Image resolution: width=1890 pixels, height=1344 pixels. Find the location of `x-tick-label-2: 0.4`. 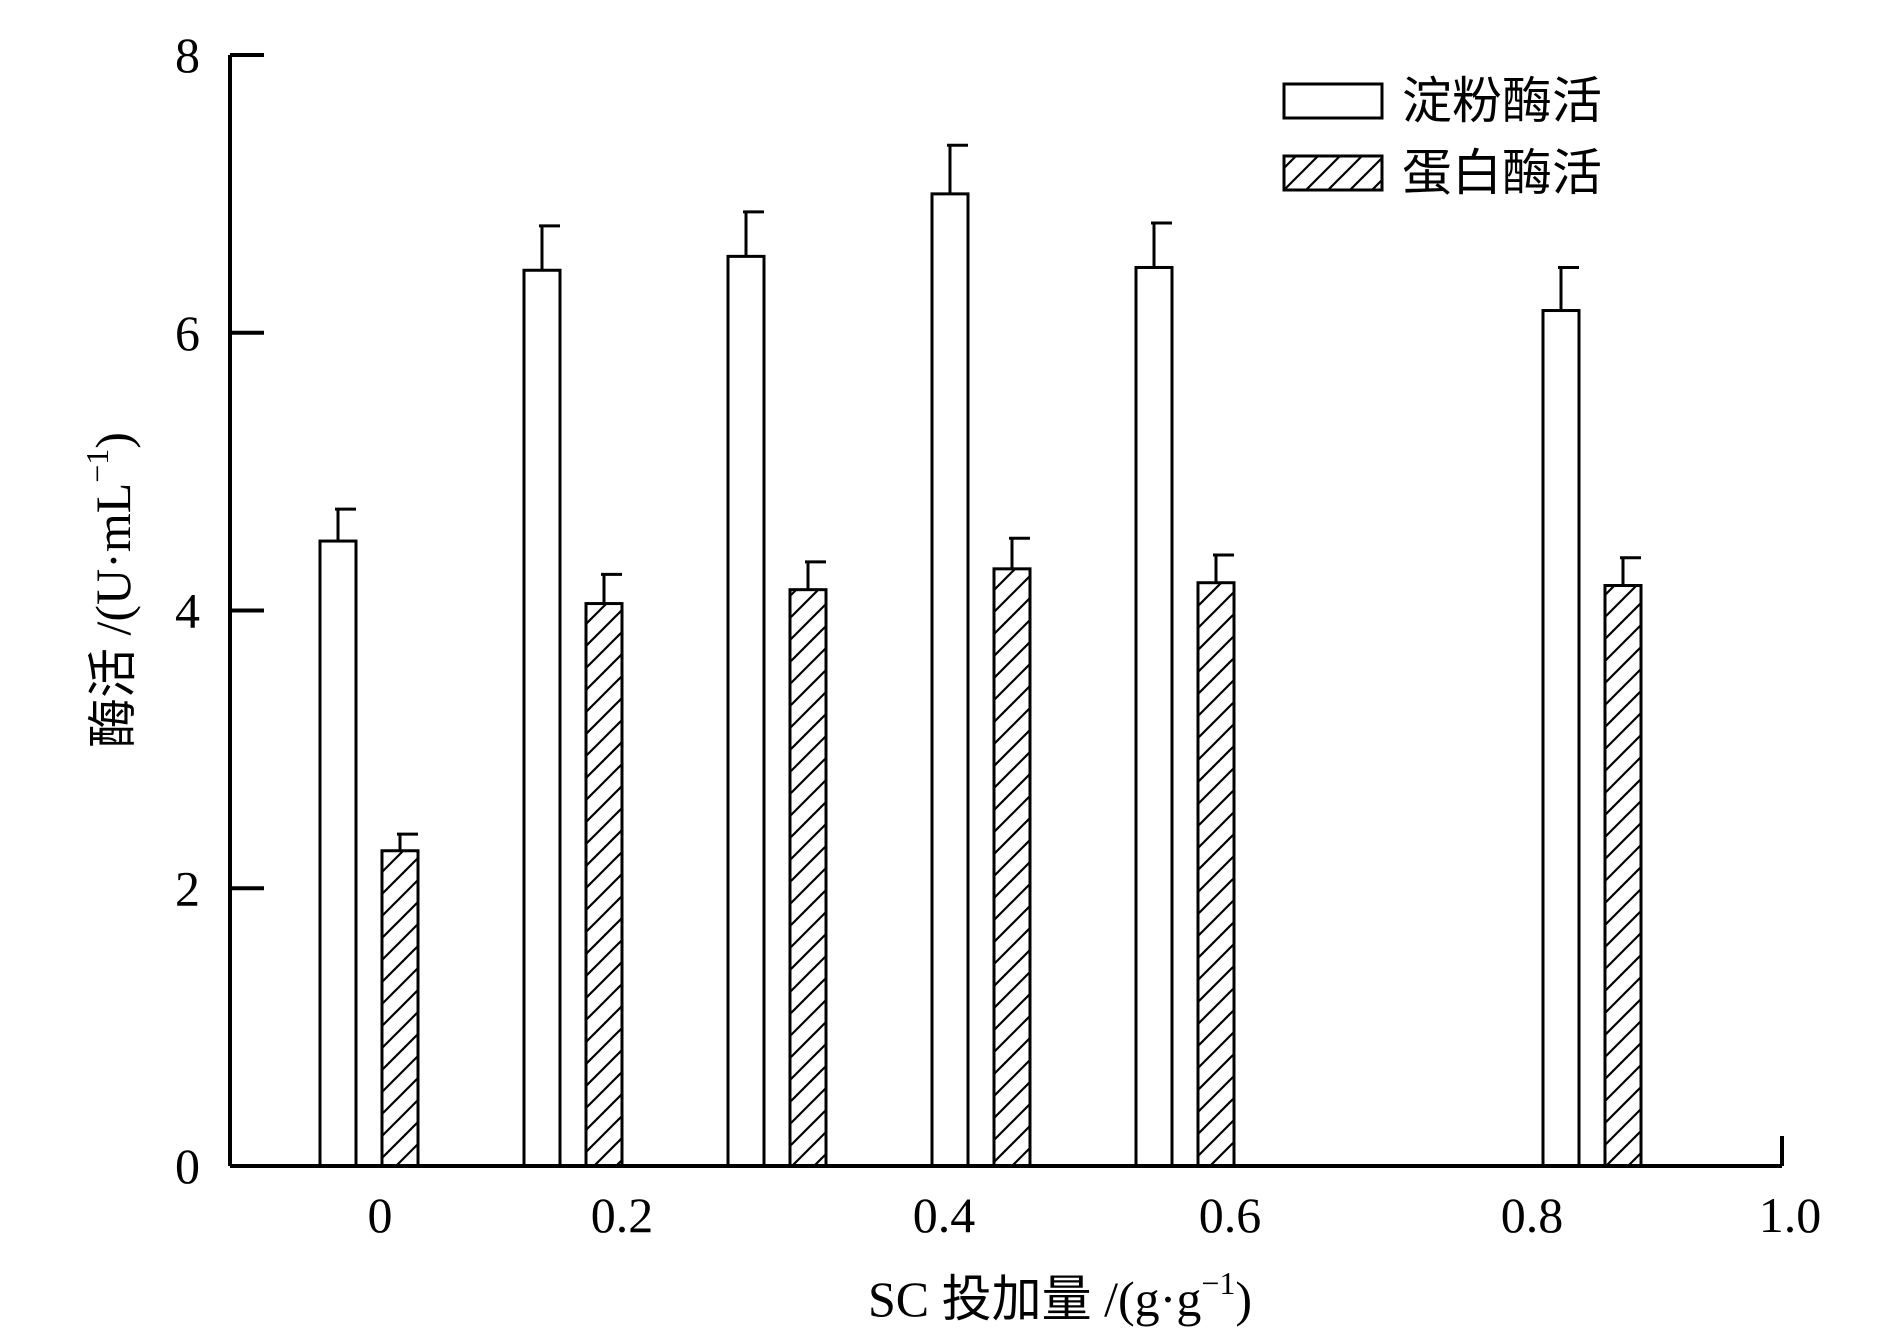

x-tick-label-2: 0.4 is located at coordinates (944, 1215).